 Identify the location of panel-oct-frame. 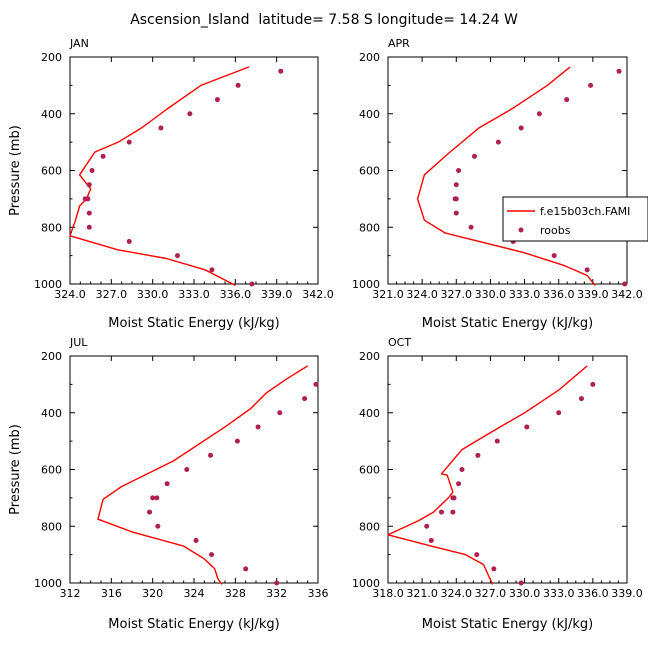
(507, 469).